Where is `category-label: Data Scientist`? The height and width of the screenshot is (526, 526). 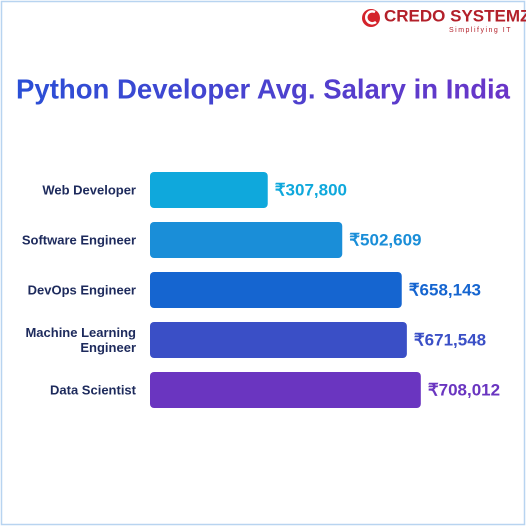 category-label: Data Scientist is located at coordinates (93, 390).